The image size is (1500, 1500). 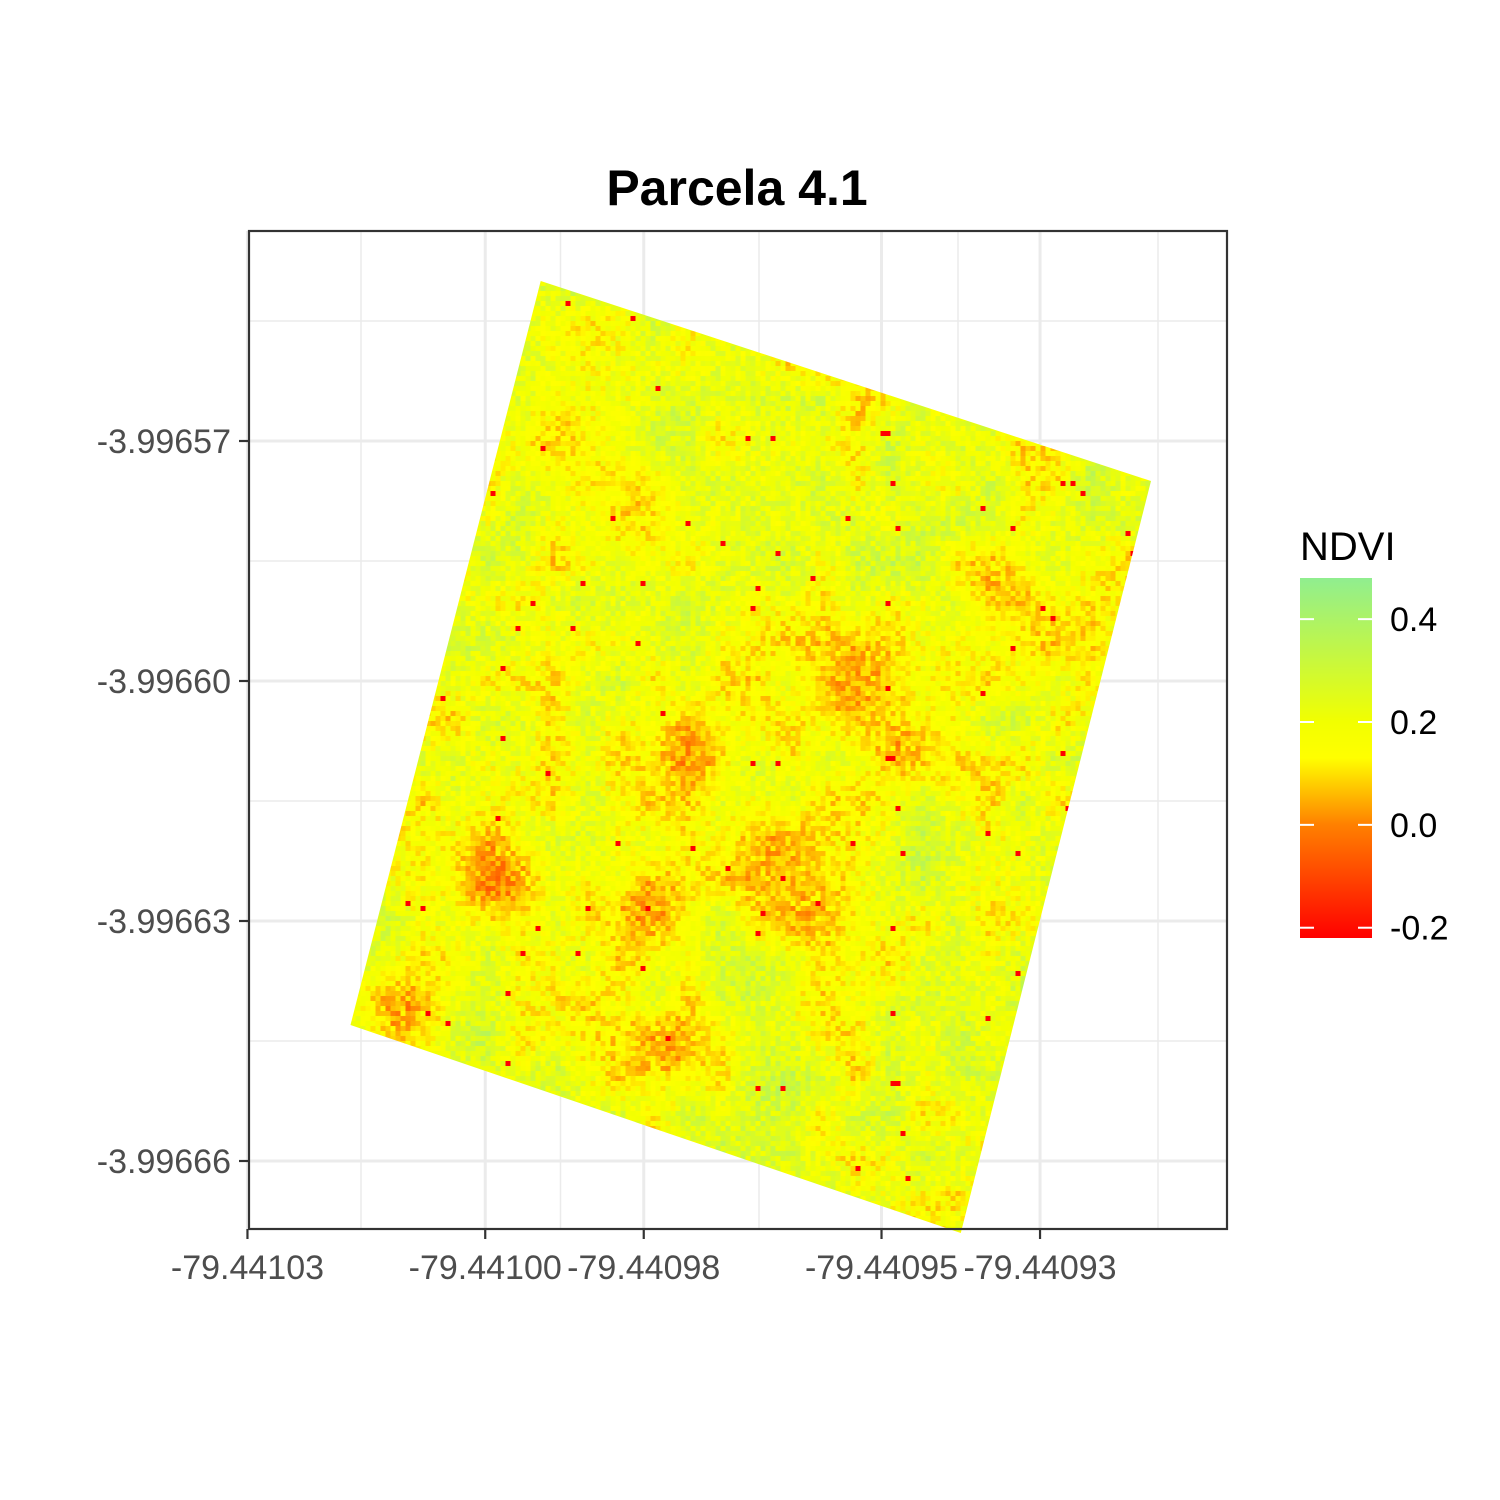 I want to click on y-tick-label: -3.99666, so click(x=164, y=1162).